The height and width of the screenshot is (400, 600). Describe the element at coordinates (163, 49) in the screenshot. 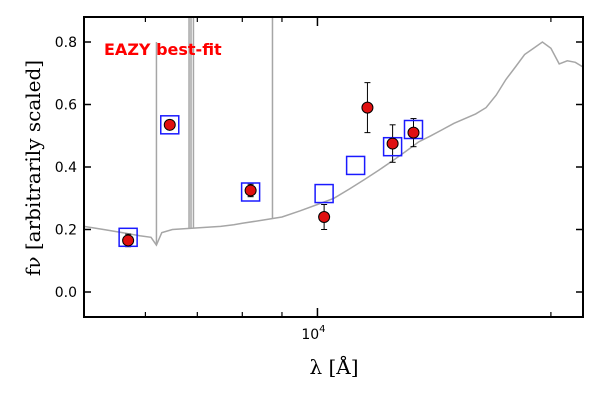

I see `annotation-label: EAZY best-fit` at that location.